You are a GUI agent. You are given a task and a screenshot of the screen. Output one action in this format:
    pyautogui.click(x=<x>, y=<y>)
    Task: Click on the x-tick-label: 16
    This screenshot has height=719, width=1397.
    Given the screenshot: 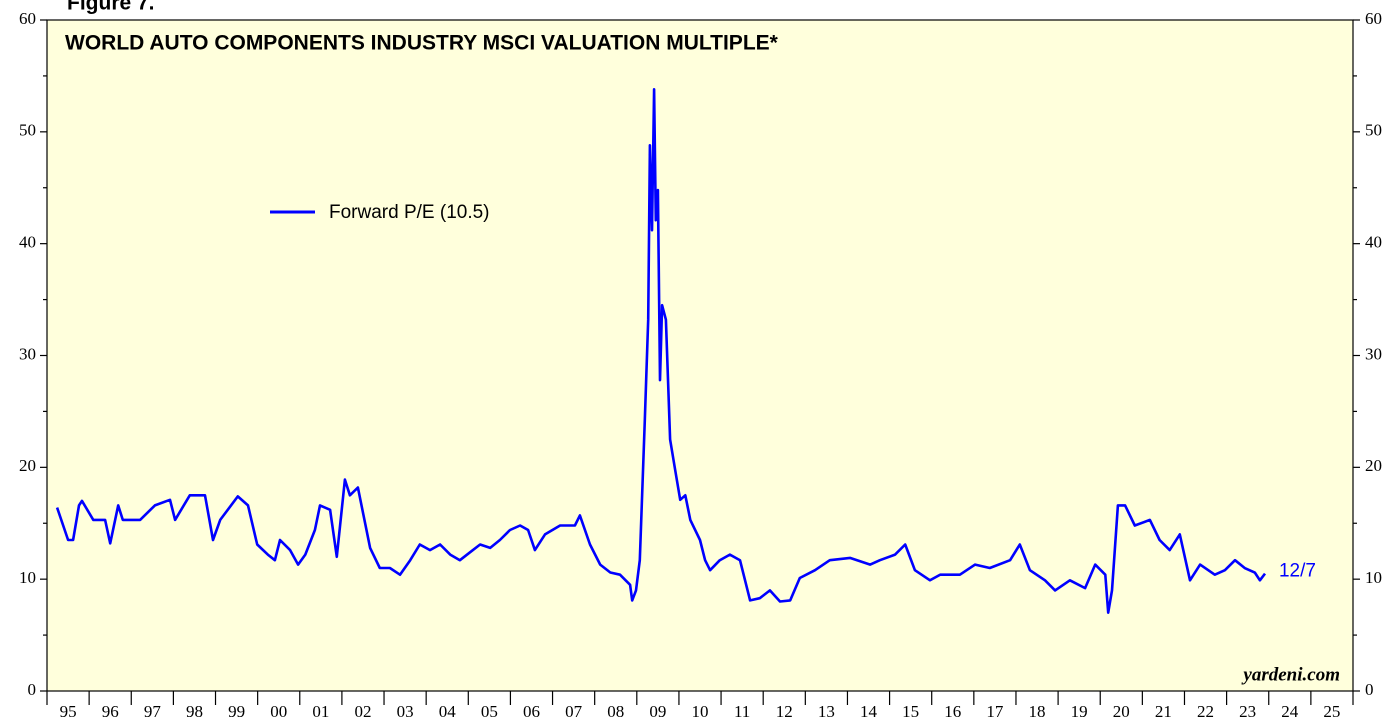 What is the action you would take?
    pyautogui.click(x=952, y=710)
    